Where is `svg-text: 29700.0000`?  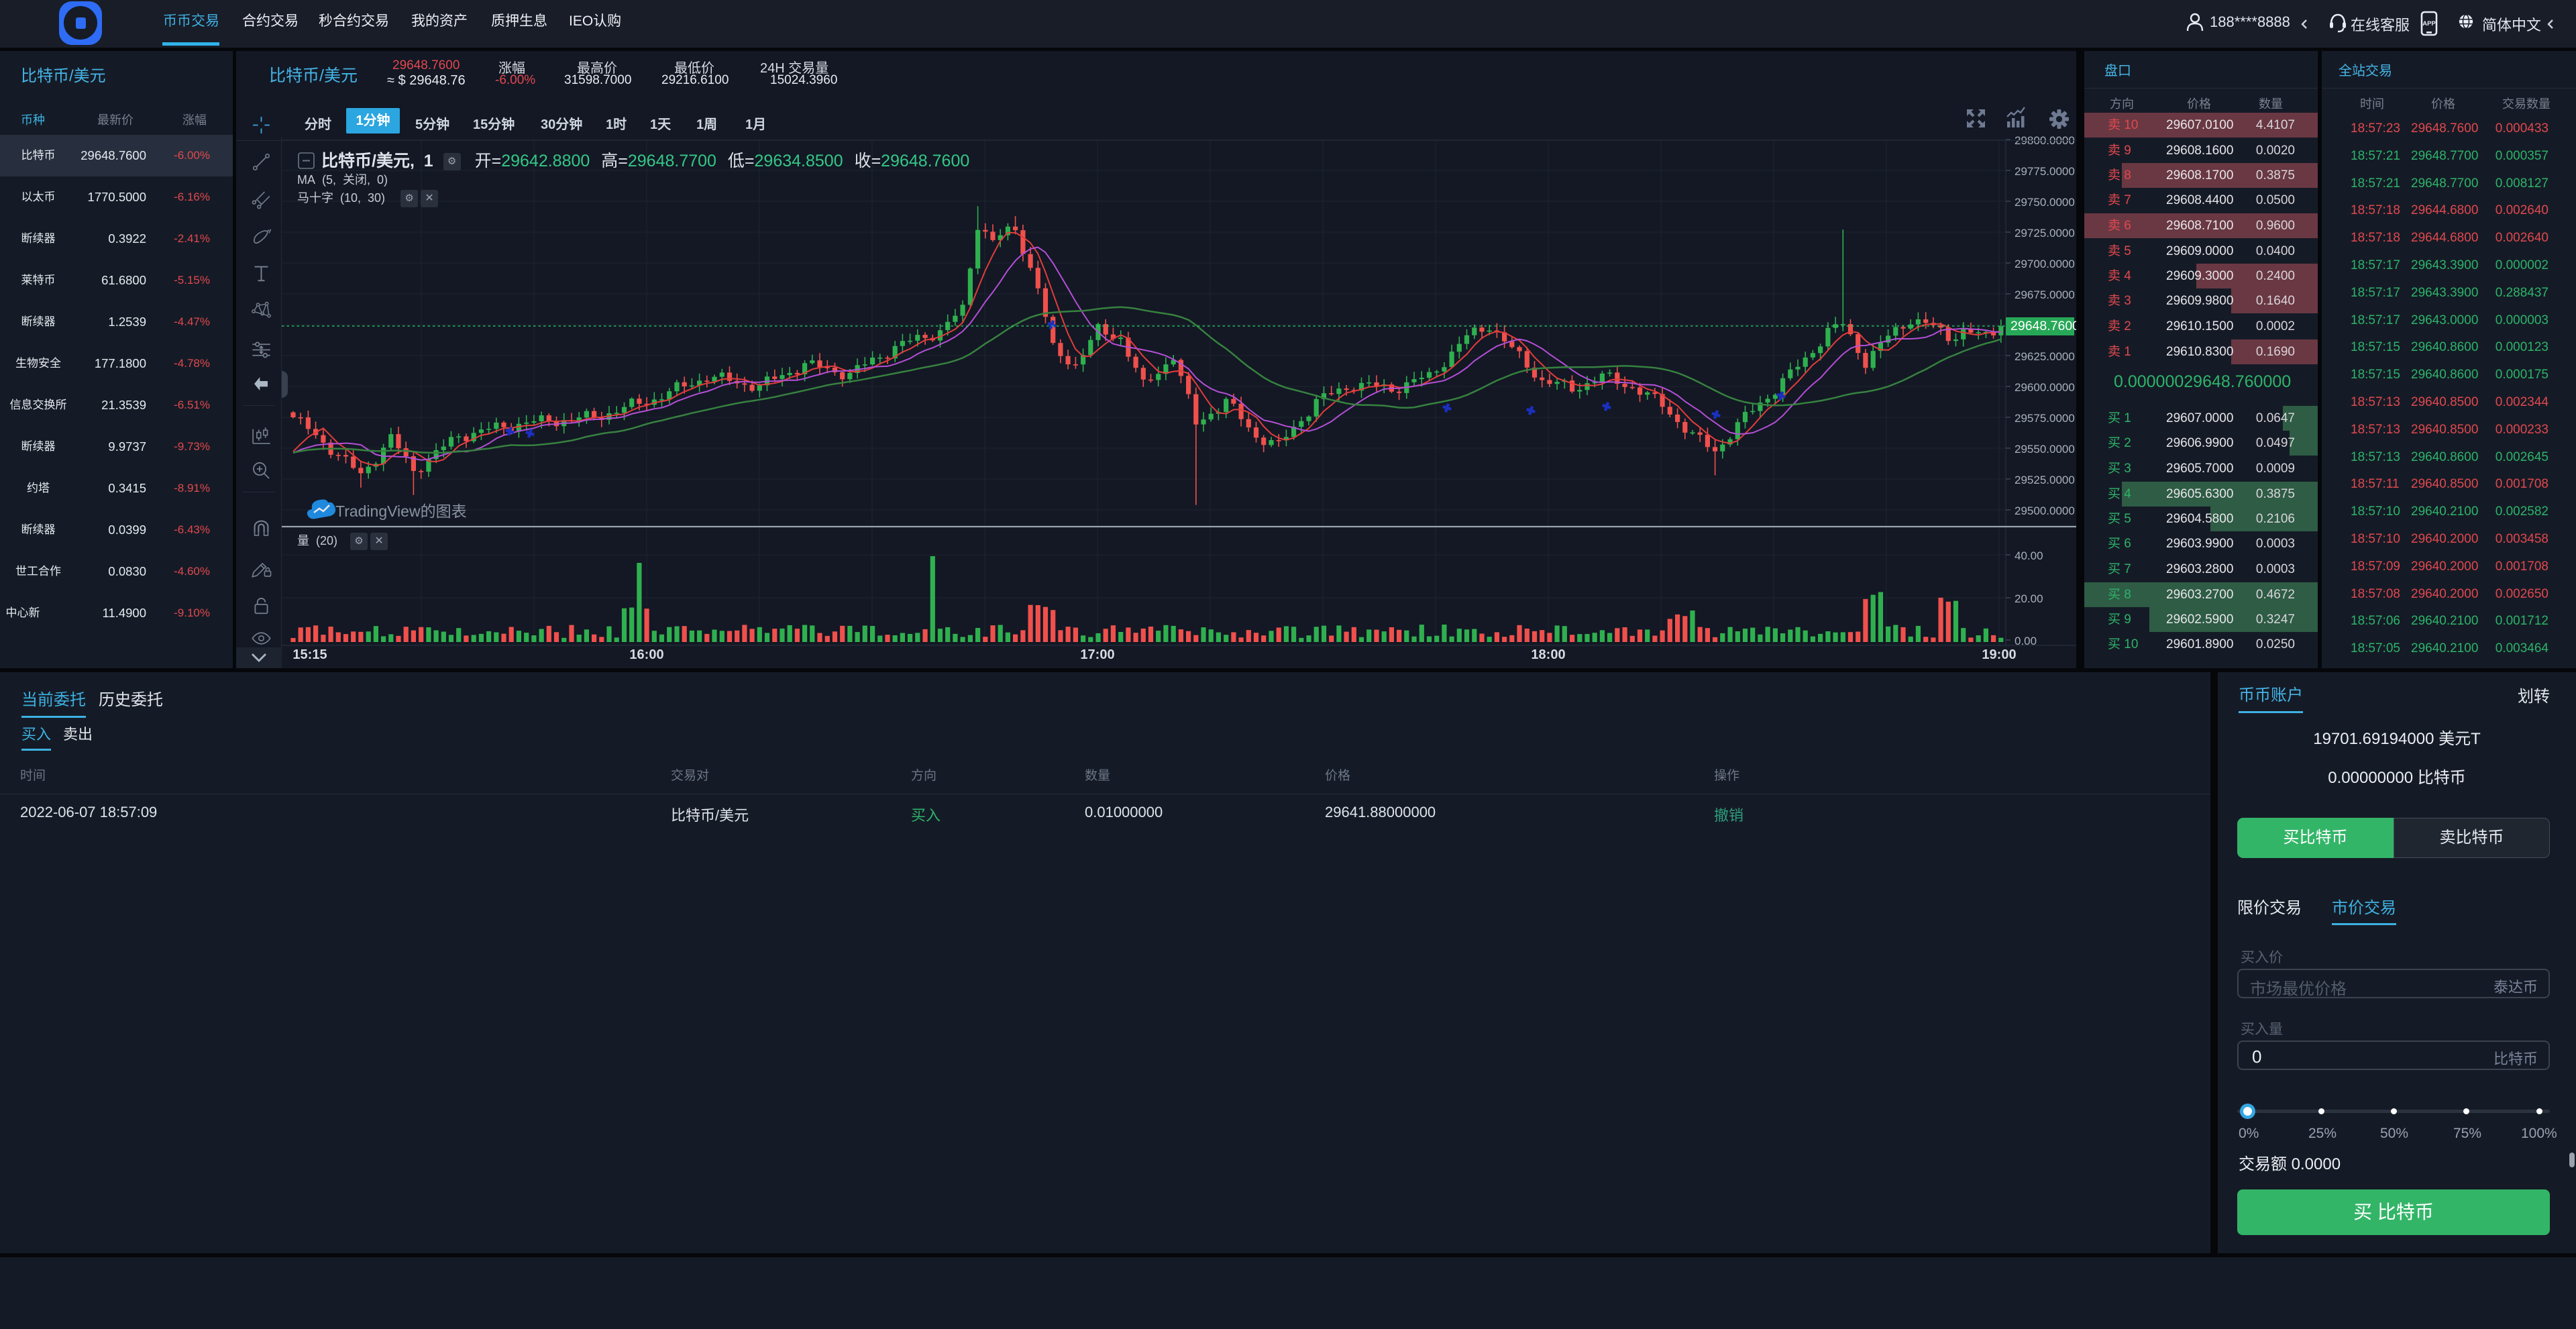 svg-text: 29700.0000 is located at coordinates (2045, 264).